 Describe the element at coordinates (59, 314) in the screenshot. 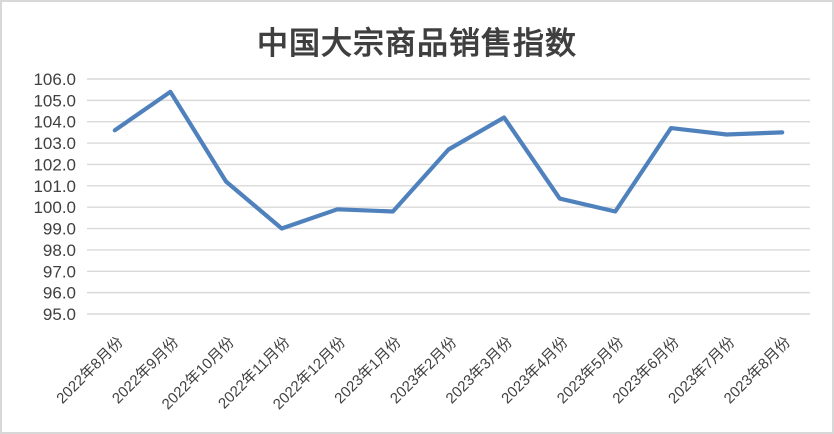

I see `y-axis-tick-label: 95.0` at that location.